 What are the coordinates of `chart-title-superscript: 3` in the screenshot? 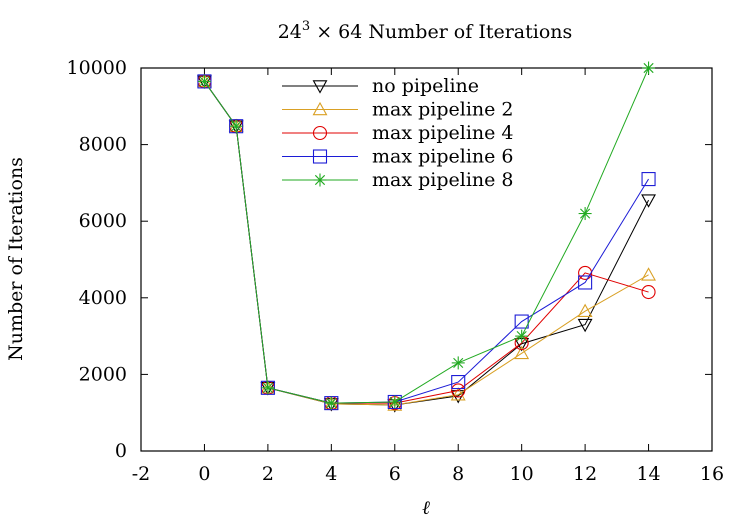 It's located at (306, 26).